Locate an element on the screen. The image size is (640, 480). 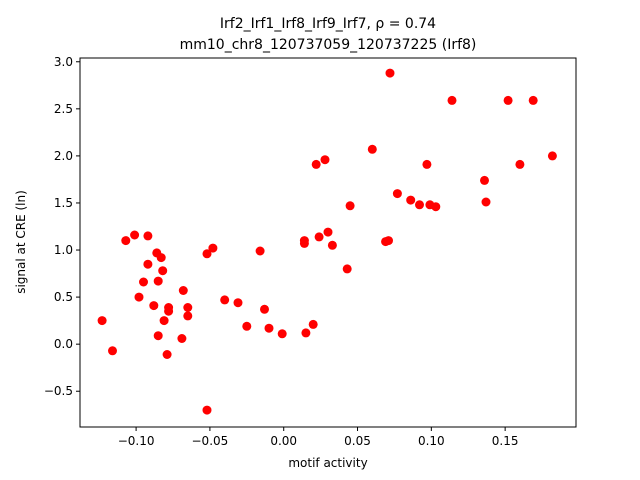
y-tick-label: 1.5 is located at coordinates (63, 203).